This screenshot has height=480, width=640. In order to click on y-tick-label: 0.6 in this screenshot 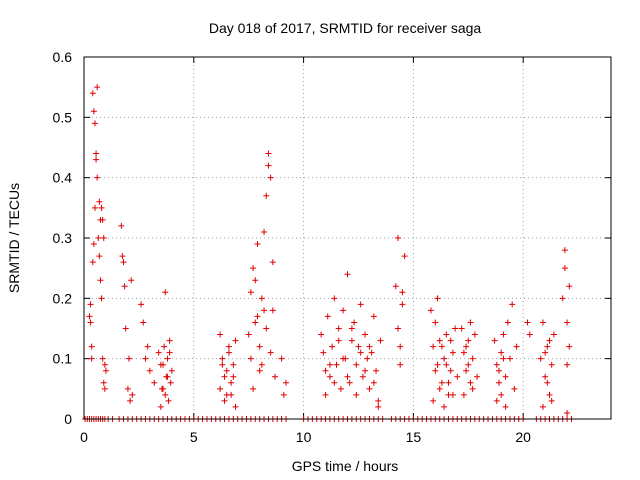, I will do `click(63, 57)`.